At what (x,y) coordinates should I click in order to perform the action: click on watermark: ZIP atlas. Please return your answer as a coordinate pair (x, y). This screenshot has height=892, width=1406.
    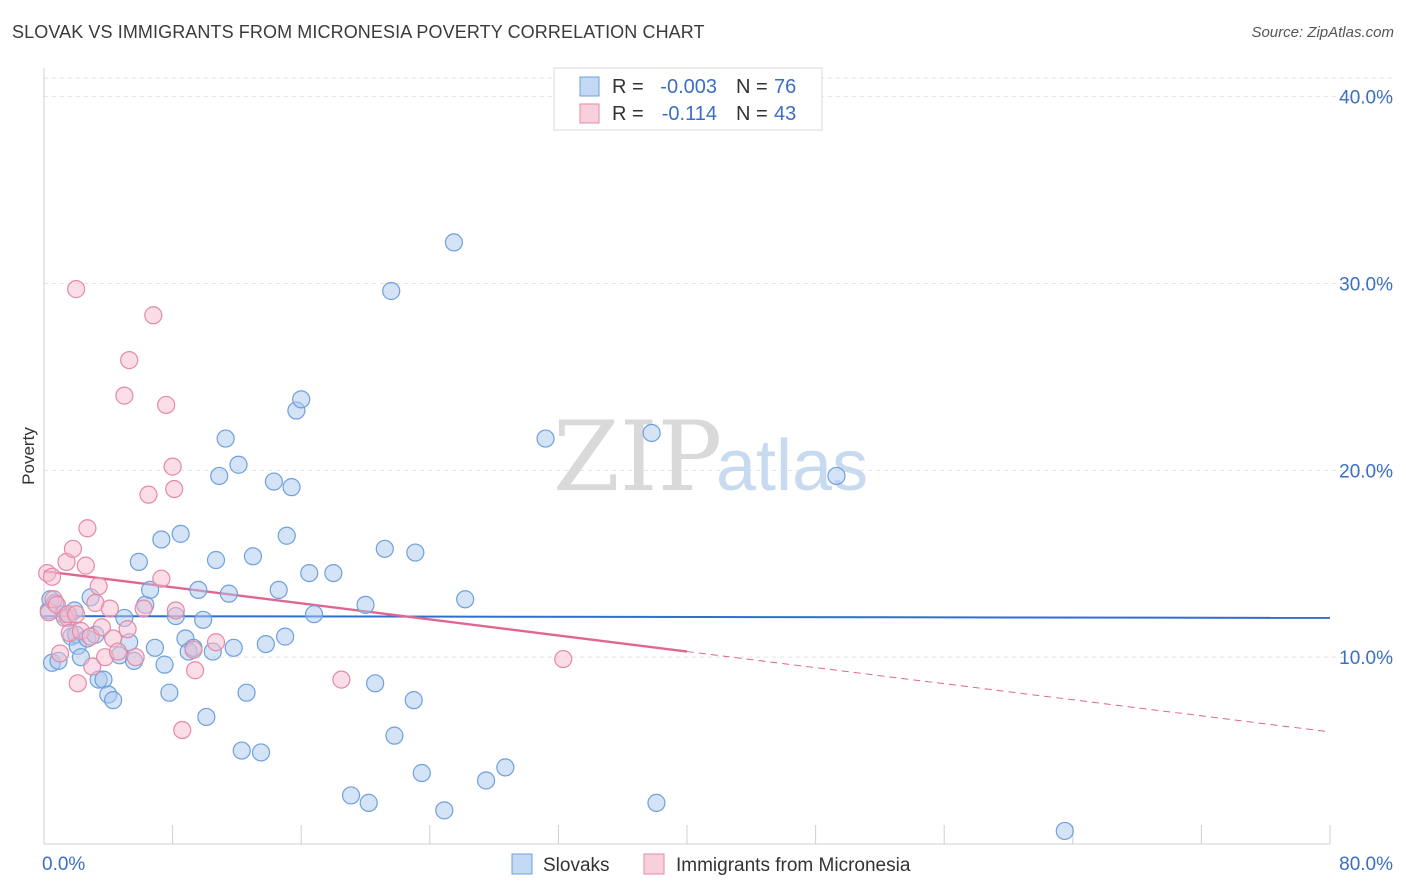
    Looking at the image, I should click on (710, 457).